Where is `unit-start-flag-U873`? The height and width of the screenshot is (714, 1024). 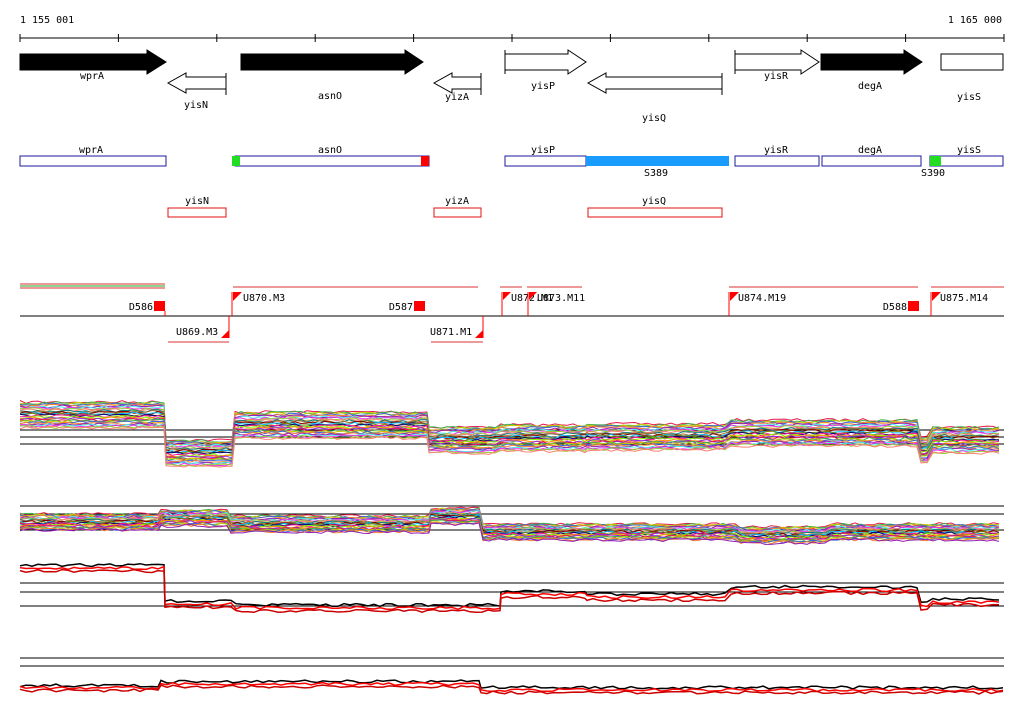 unit-start-flag-U873 is located at coordinates (533, 296).